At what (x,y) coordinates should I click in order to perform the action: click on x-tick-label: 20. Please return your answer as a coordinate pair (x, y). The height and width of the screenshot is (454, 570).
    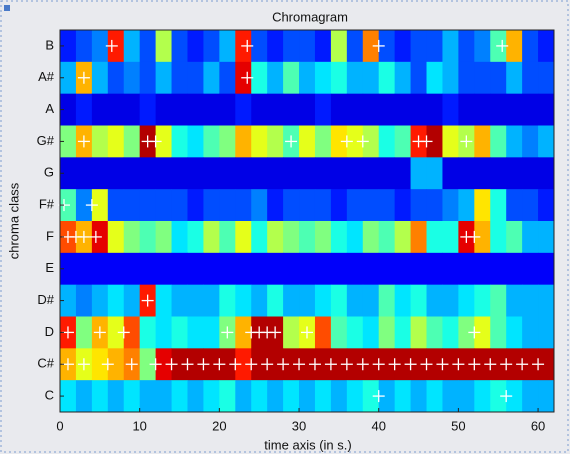
    Looking at the image, I should click on (219, 425).